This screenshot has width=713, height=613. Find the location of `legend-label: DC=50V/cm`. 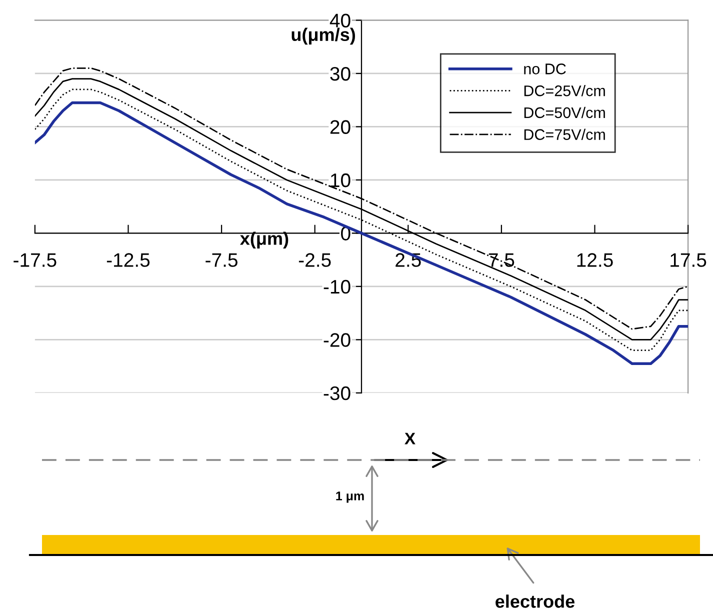

legend-label: DC=50V/cm is located at coordinates (564, 112).